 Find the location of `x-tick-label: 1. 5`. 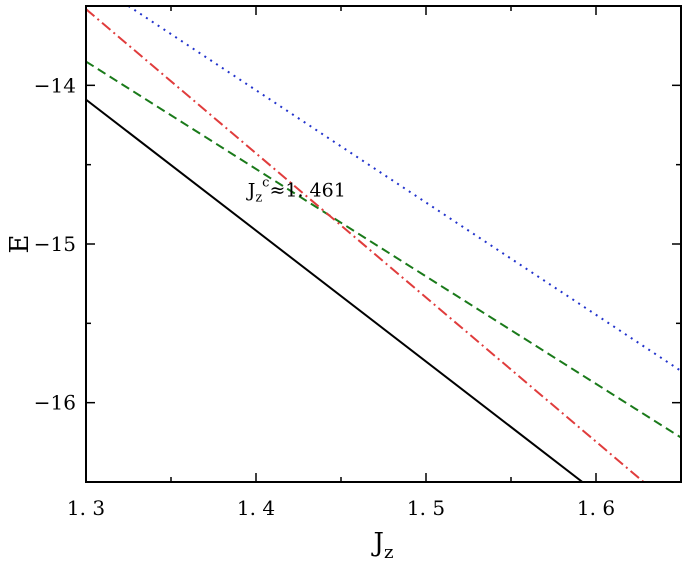

x-tick-label: 1. 5 is located at coordinates (426, 508).